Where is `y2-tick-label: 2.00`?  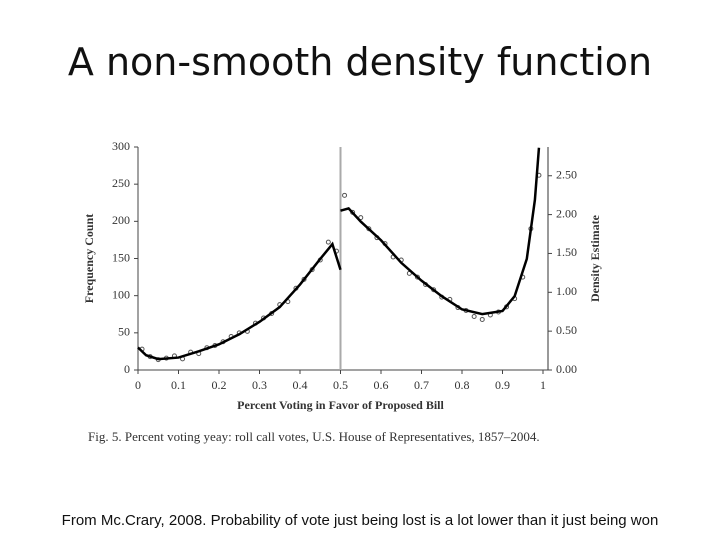 y2-tick-label: 2.00 is located at coordinates (566, 213).